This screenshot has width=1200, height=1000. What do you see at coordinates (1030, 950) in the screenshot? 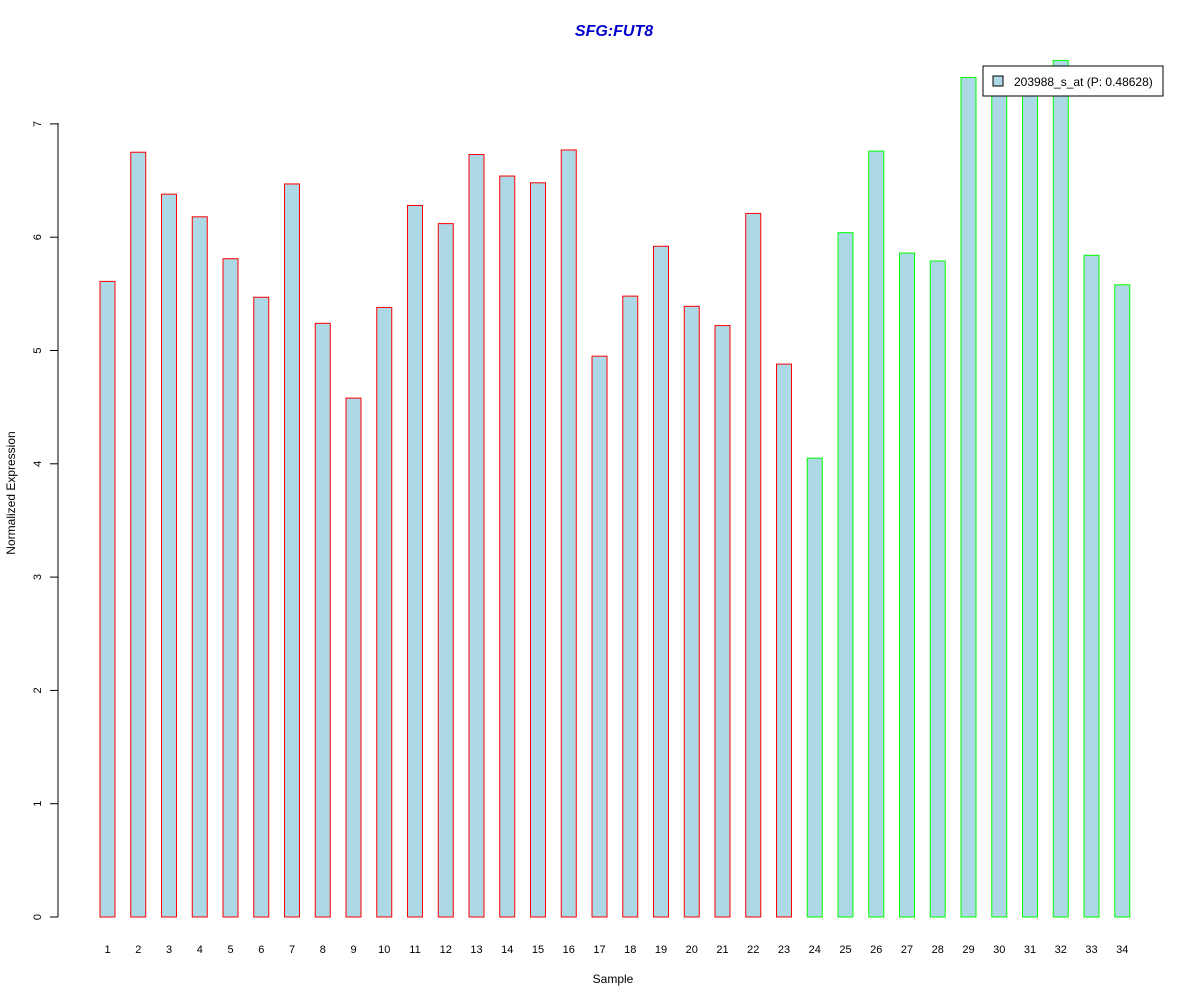
I see `x-tick-label: 31` at bounding box center [1030, 950].